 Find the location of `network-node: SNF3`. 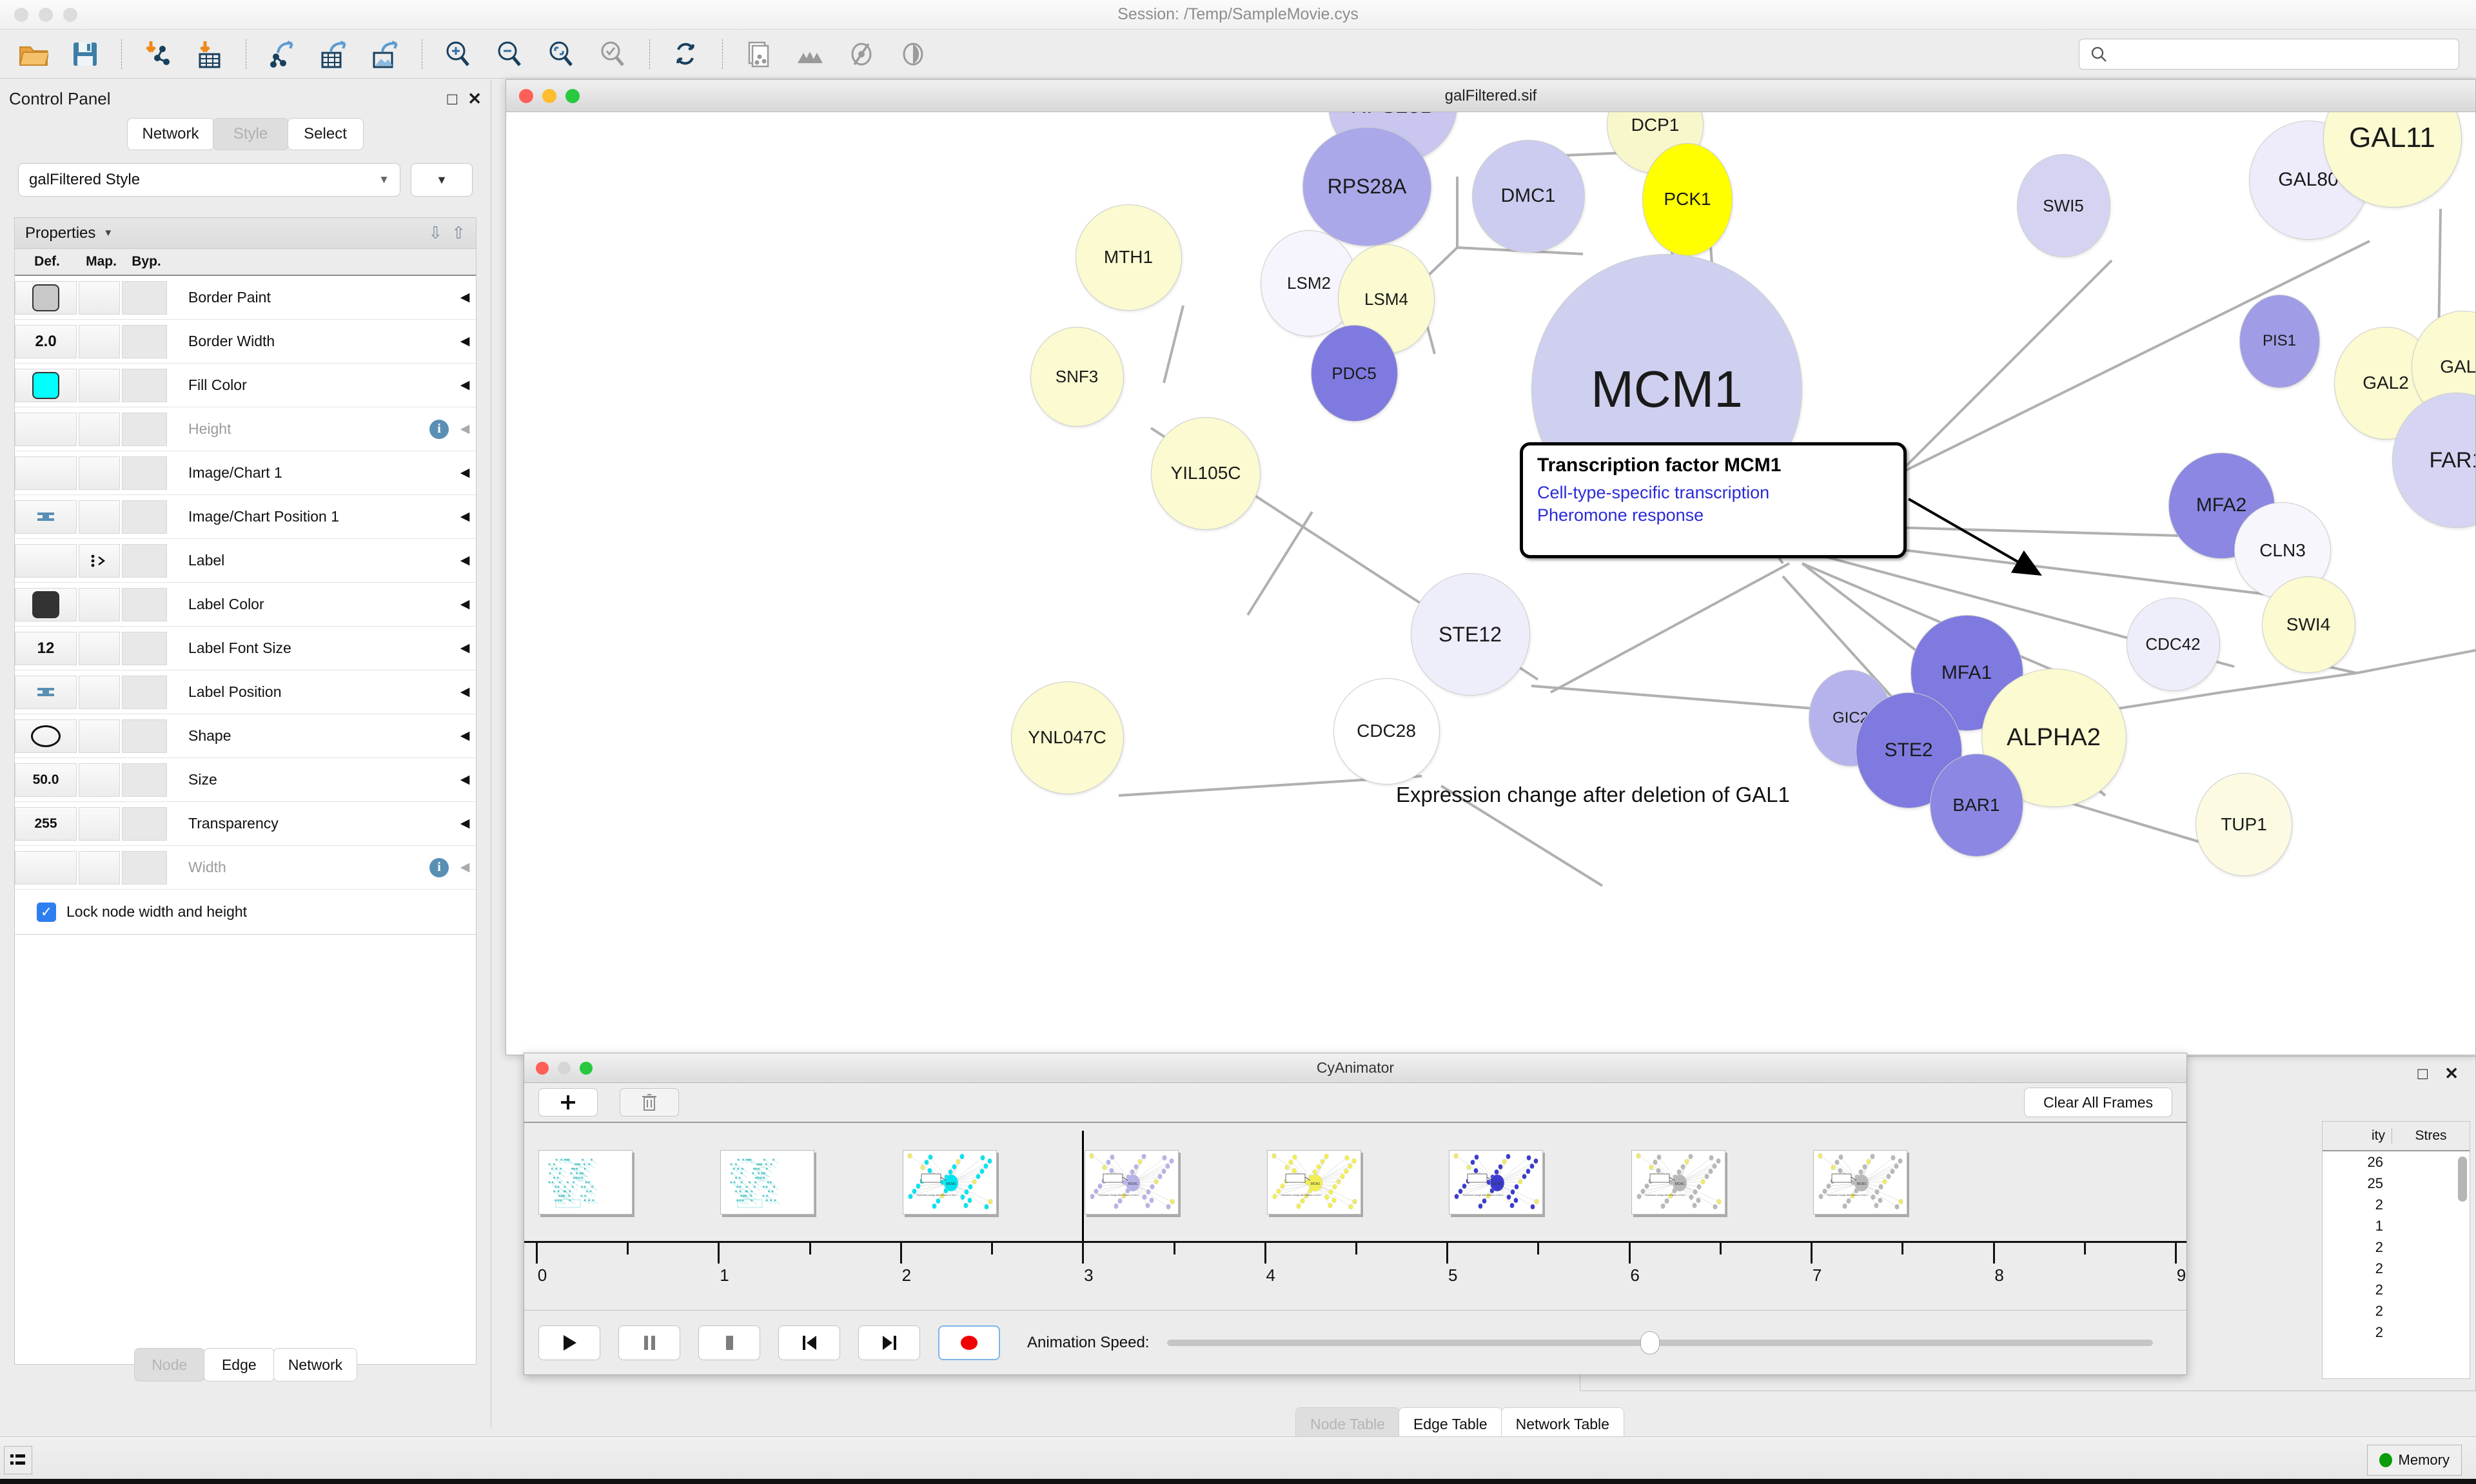

network-node: SNF3 is located at coordinates (1077, 376).